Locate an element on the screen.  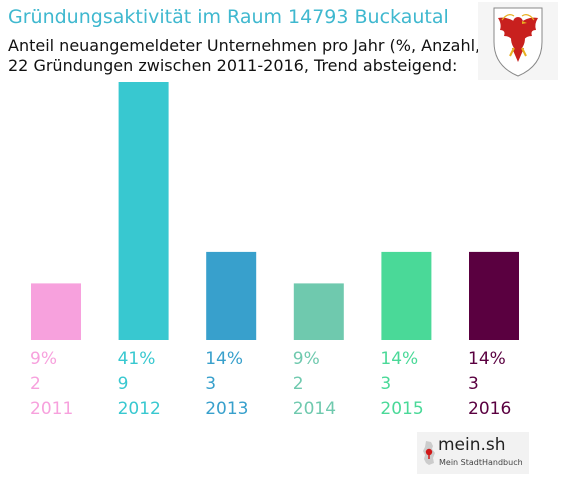
year-label-2015: 2015 is located at coordinates (402, 409).